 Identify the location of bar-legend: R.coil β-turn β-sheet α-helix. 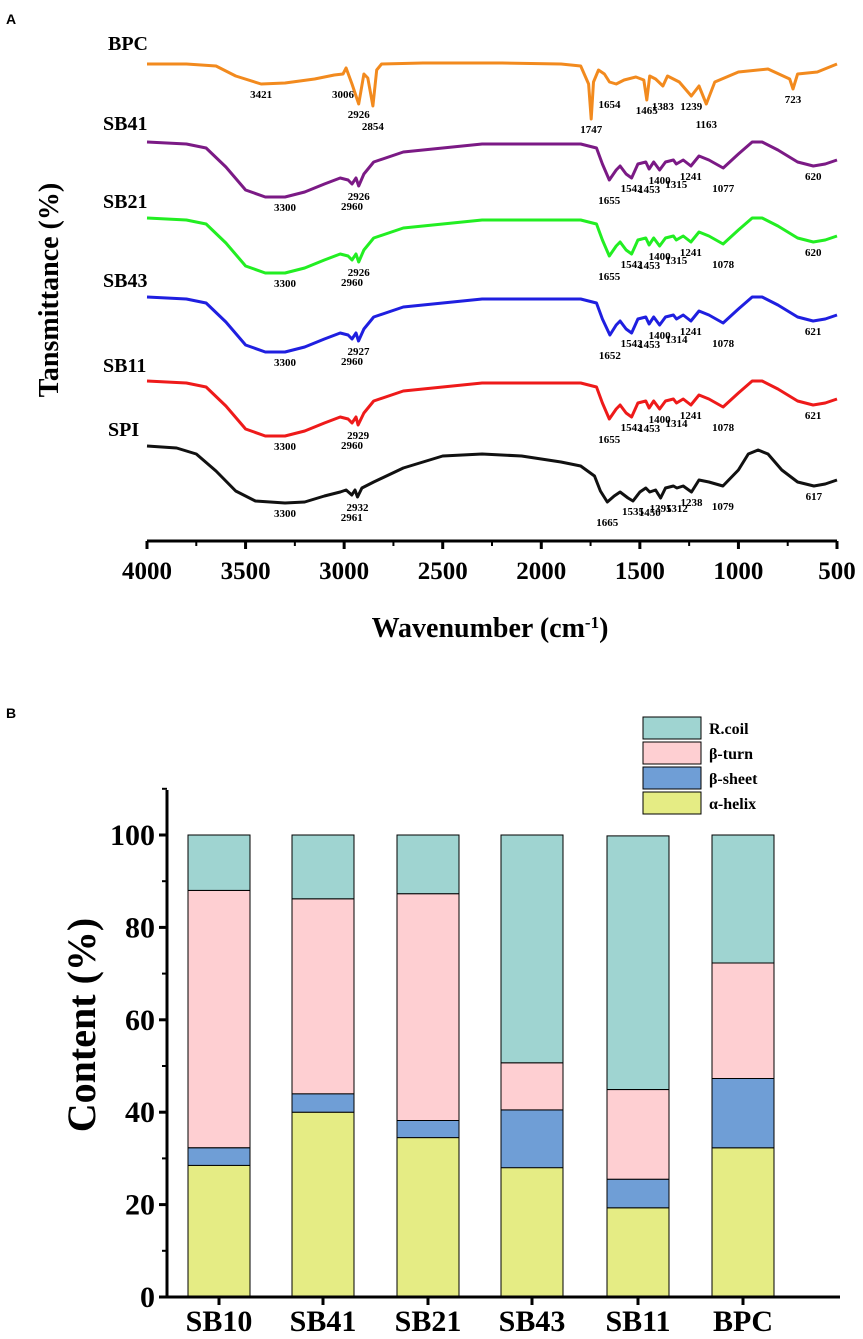
(700, 765).